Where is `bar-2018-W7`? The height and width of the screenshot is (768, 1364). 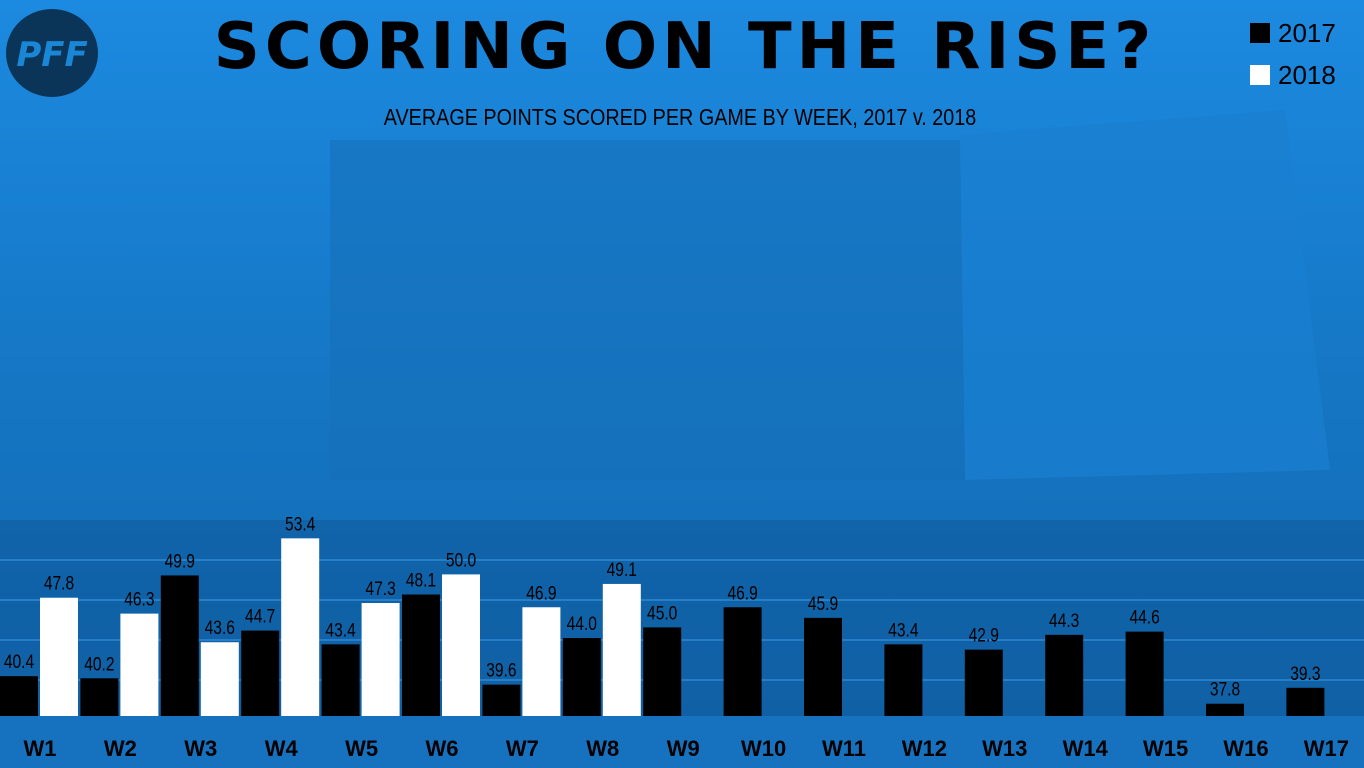
bar-2018-W7 is located at coordinates (541, 661).